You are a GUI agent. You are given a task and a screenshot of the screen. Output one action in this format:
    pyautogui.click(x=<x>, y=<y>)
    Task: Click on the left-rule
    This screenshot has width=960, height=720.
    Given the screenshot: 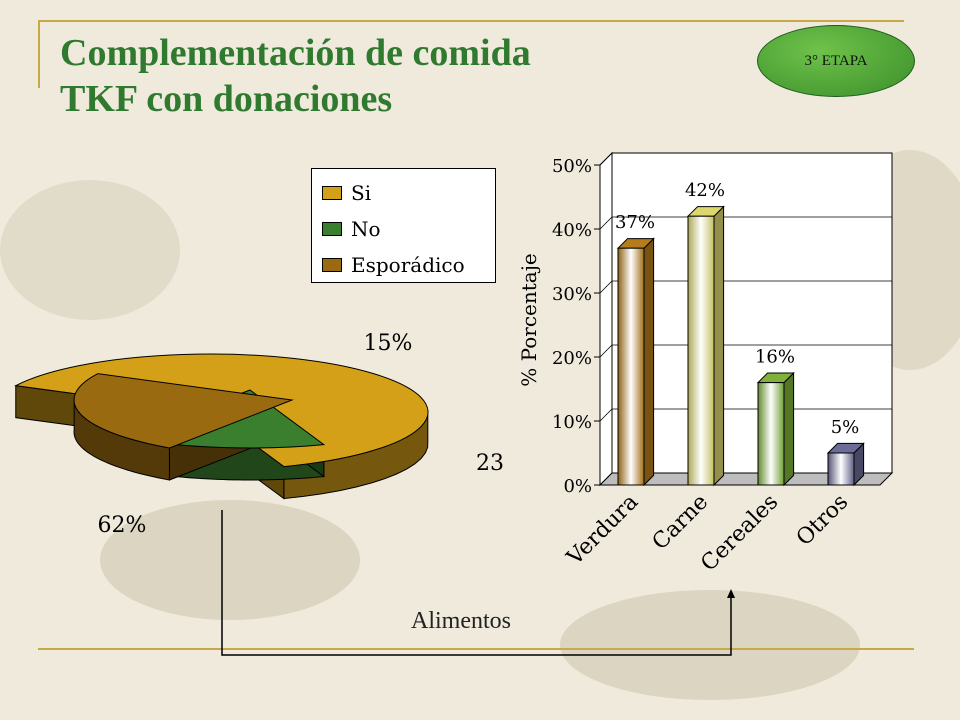 What is the action you would take?
    pyautogui.click(x=39, y=54)
    